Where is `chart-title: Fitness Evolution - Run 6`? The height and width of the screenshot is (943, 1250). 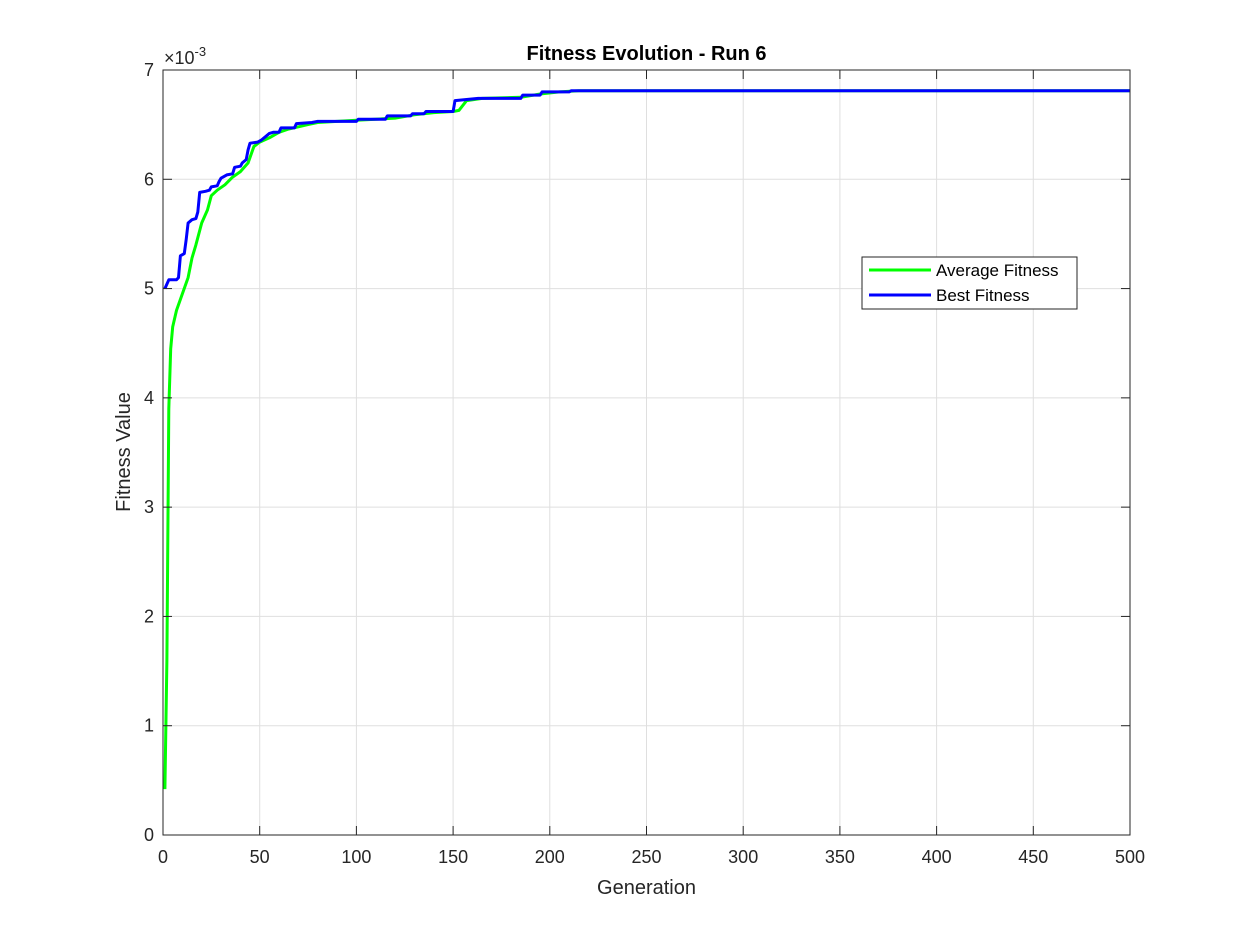 chart-title: Fitness Evolution - Run 6 is located at coordinates (646, 54).